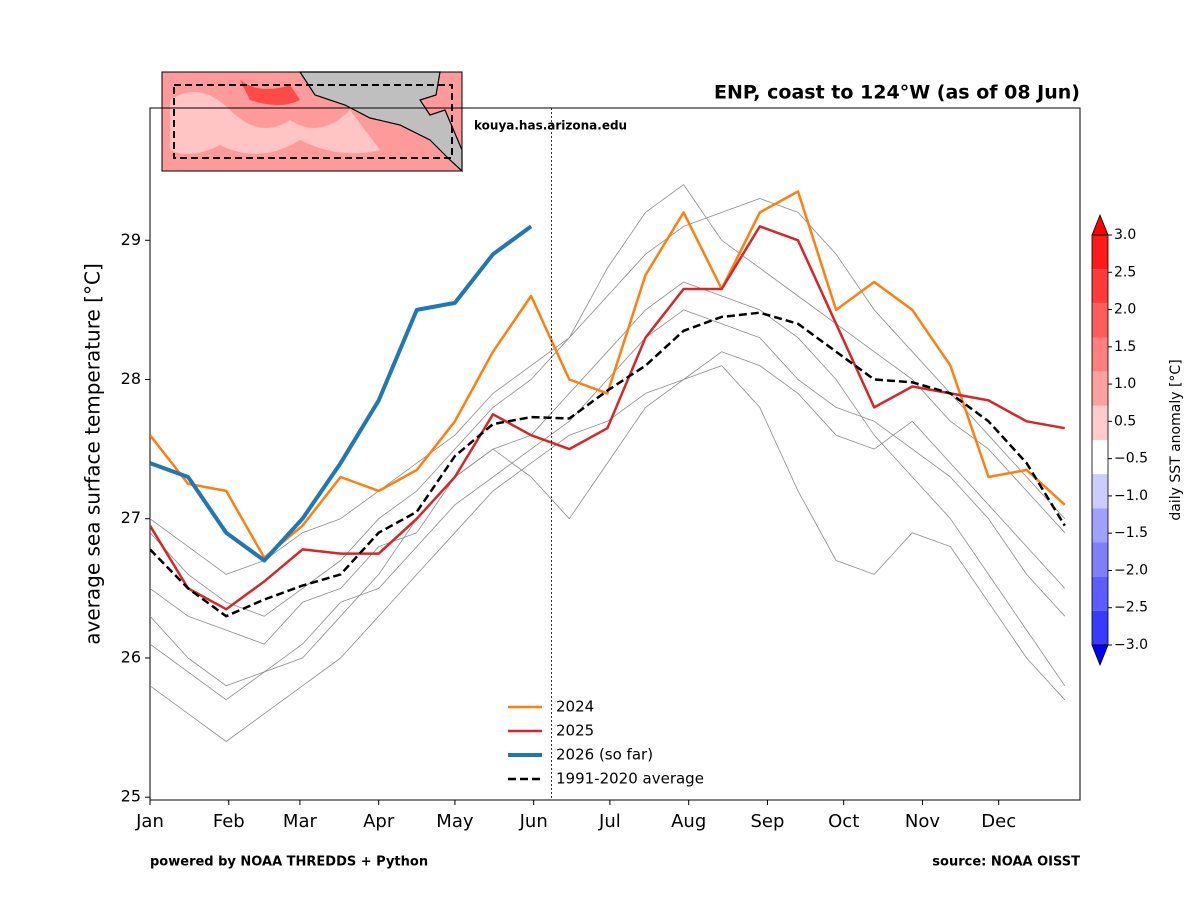 This screenshot has width=1200, height=904. I want to click on colorbar-tick-label: 3.0, so click(1125, 235).